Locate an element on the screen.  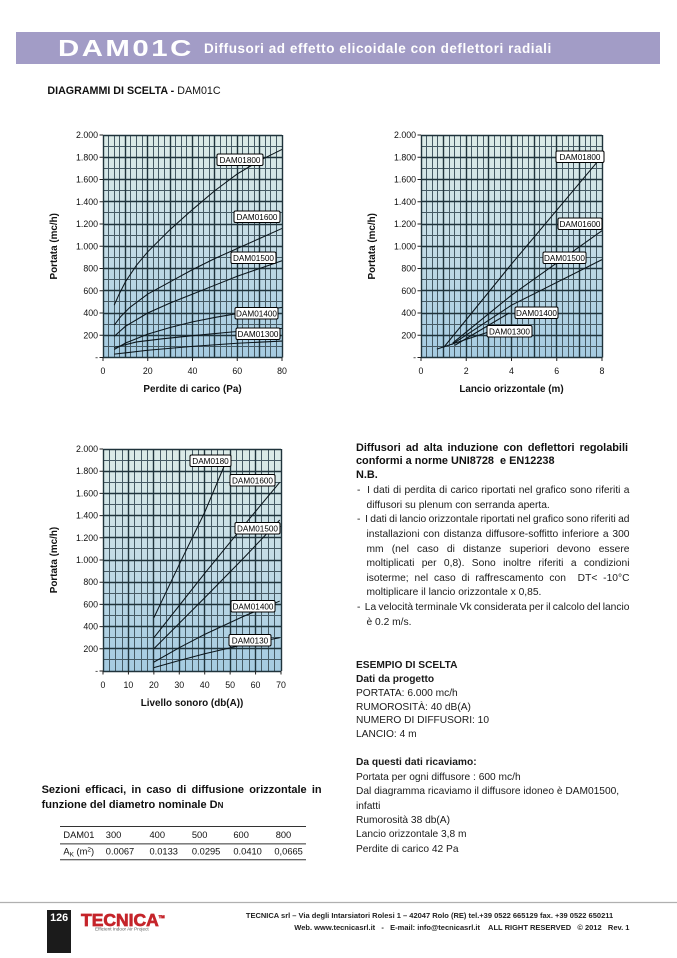
svg-text: 80 is located at coordinates (282, 371).